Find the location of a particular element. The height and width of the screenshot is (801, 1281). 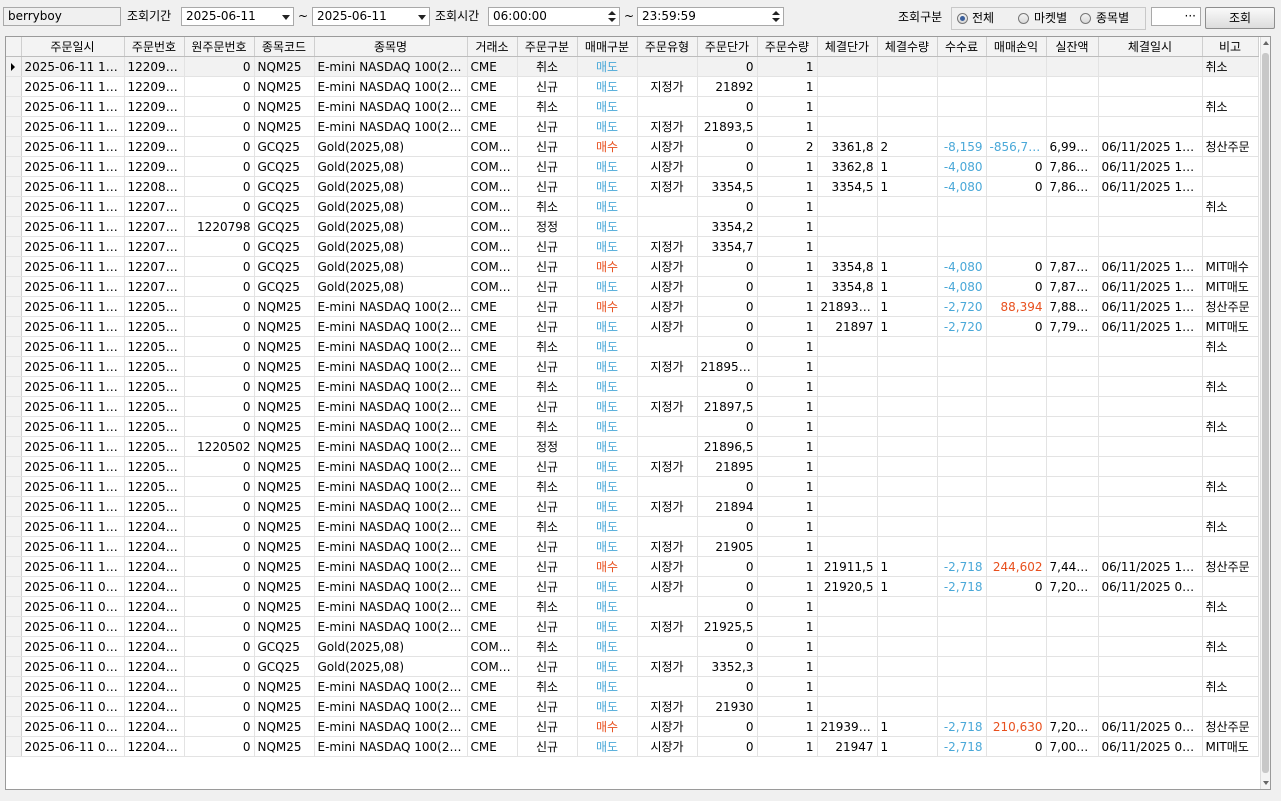

date-from-picker: 2025-06-11 is located at coordinates (237, 16).